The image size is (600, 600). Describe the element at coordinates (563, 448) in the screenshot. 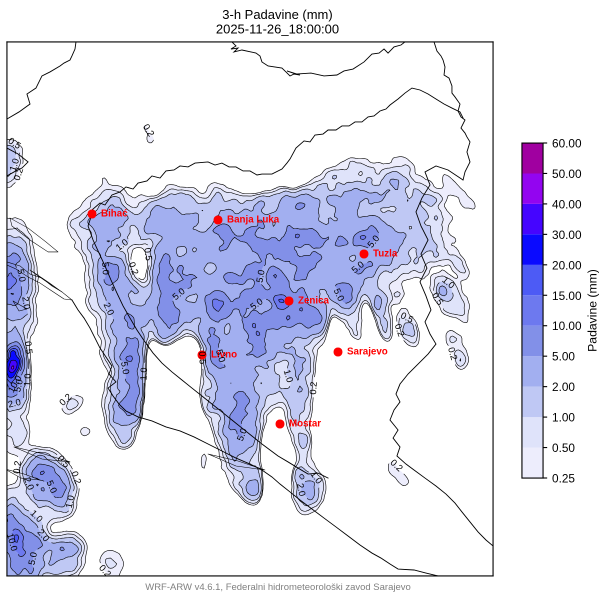

I see `svg-text: 0.50` at that location.